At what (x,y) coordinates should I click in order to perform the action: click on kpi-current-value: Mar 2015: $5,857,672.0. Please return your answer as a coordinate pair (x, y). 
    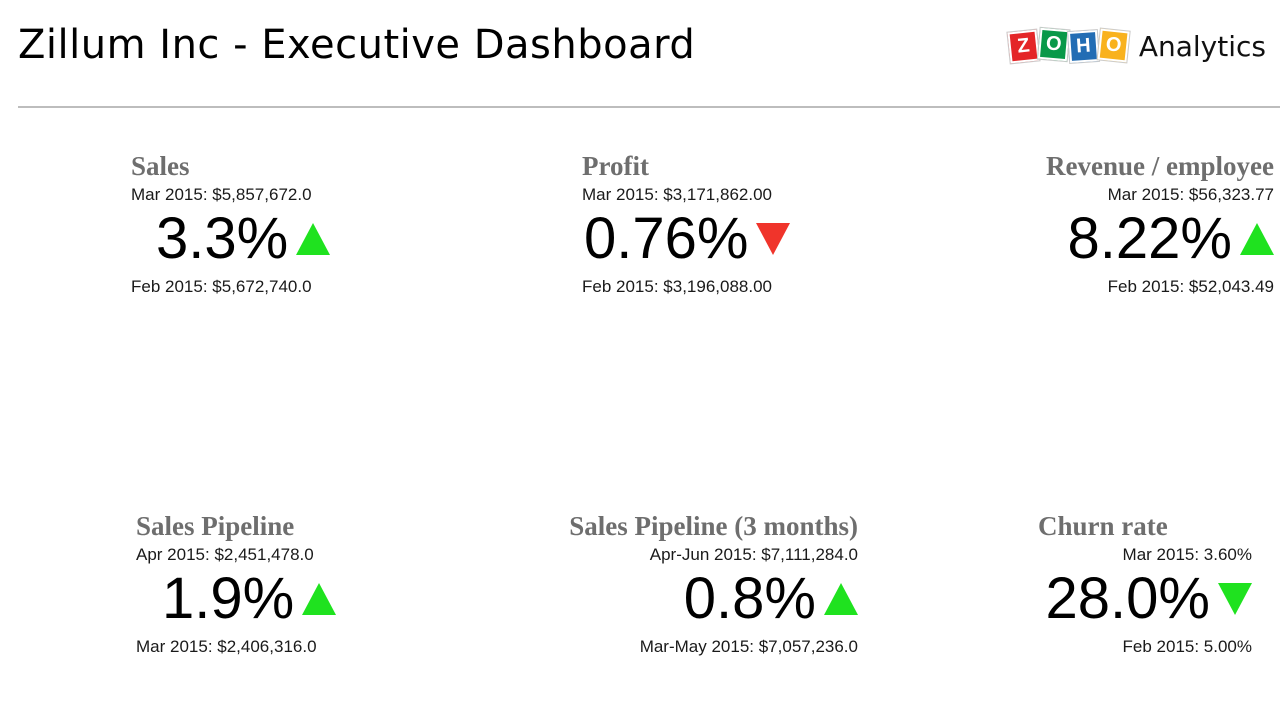
    Looking at the image, I should click on (221, 194).